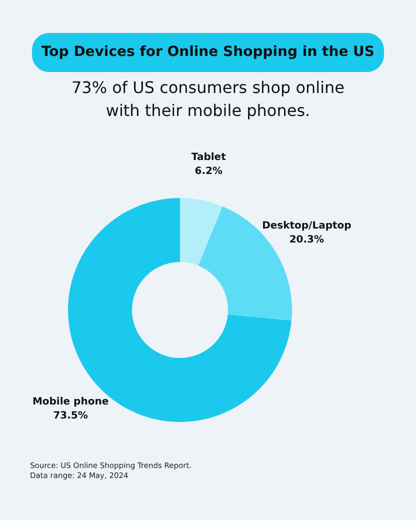 This screenshot has width=416, height=520. Describe the element at coordinates (208, 99) in the screenshot. I see `chart-subtitle: 73% of US consumers shop online with their mobile phones.` at that location.